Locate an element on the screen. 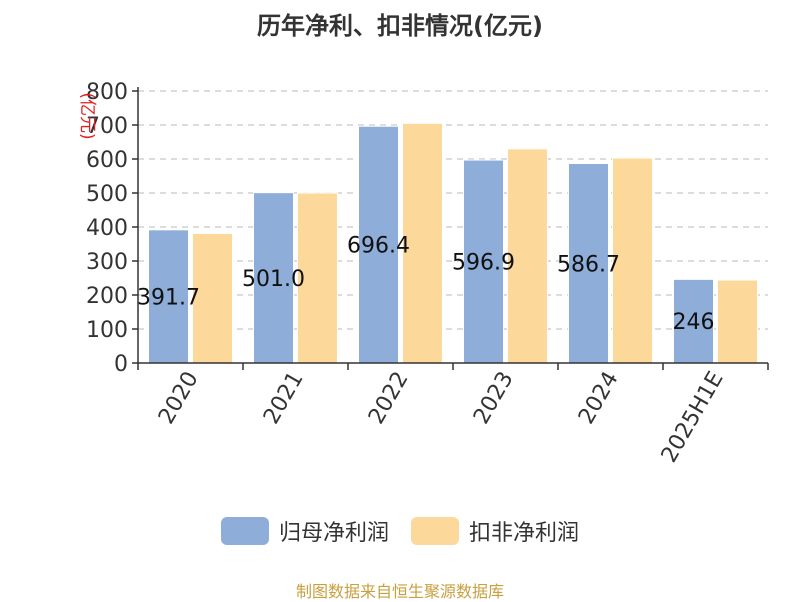 This screenshot has height=602, width=800. y-tick-label: 600 is located at coordinates (107, 160).